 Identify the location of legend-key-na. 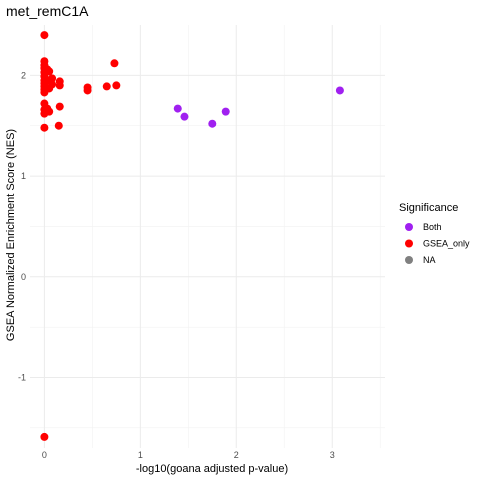
(409, 260).